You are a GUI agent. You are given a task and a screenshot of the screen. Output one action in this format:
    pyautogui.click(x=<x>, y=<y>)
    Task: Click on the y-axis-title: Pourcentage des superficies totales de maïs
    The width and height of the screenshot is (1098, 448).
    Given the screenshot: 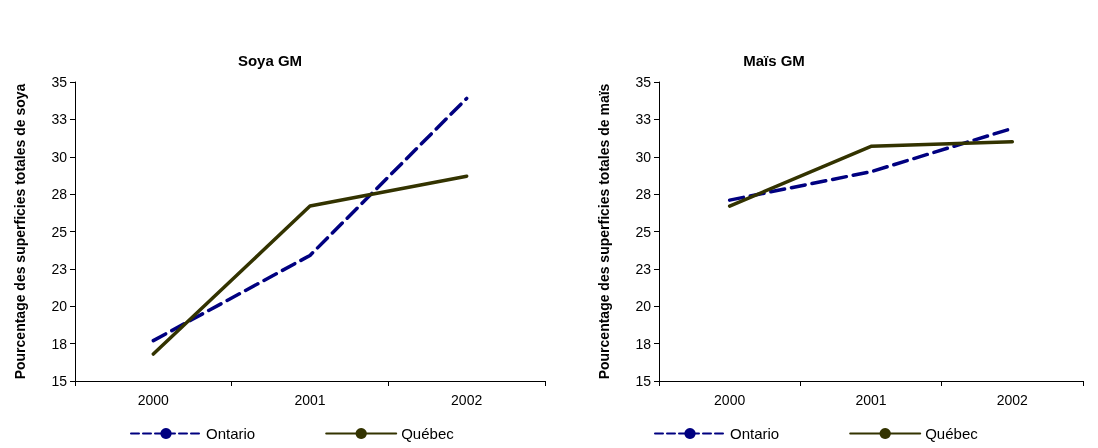 What is the action you would take?
    pyautogui.click(x=604, y=231)
    